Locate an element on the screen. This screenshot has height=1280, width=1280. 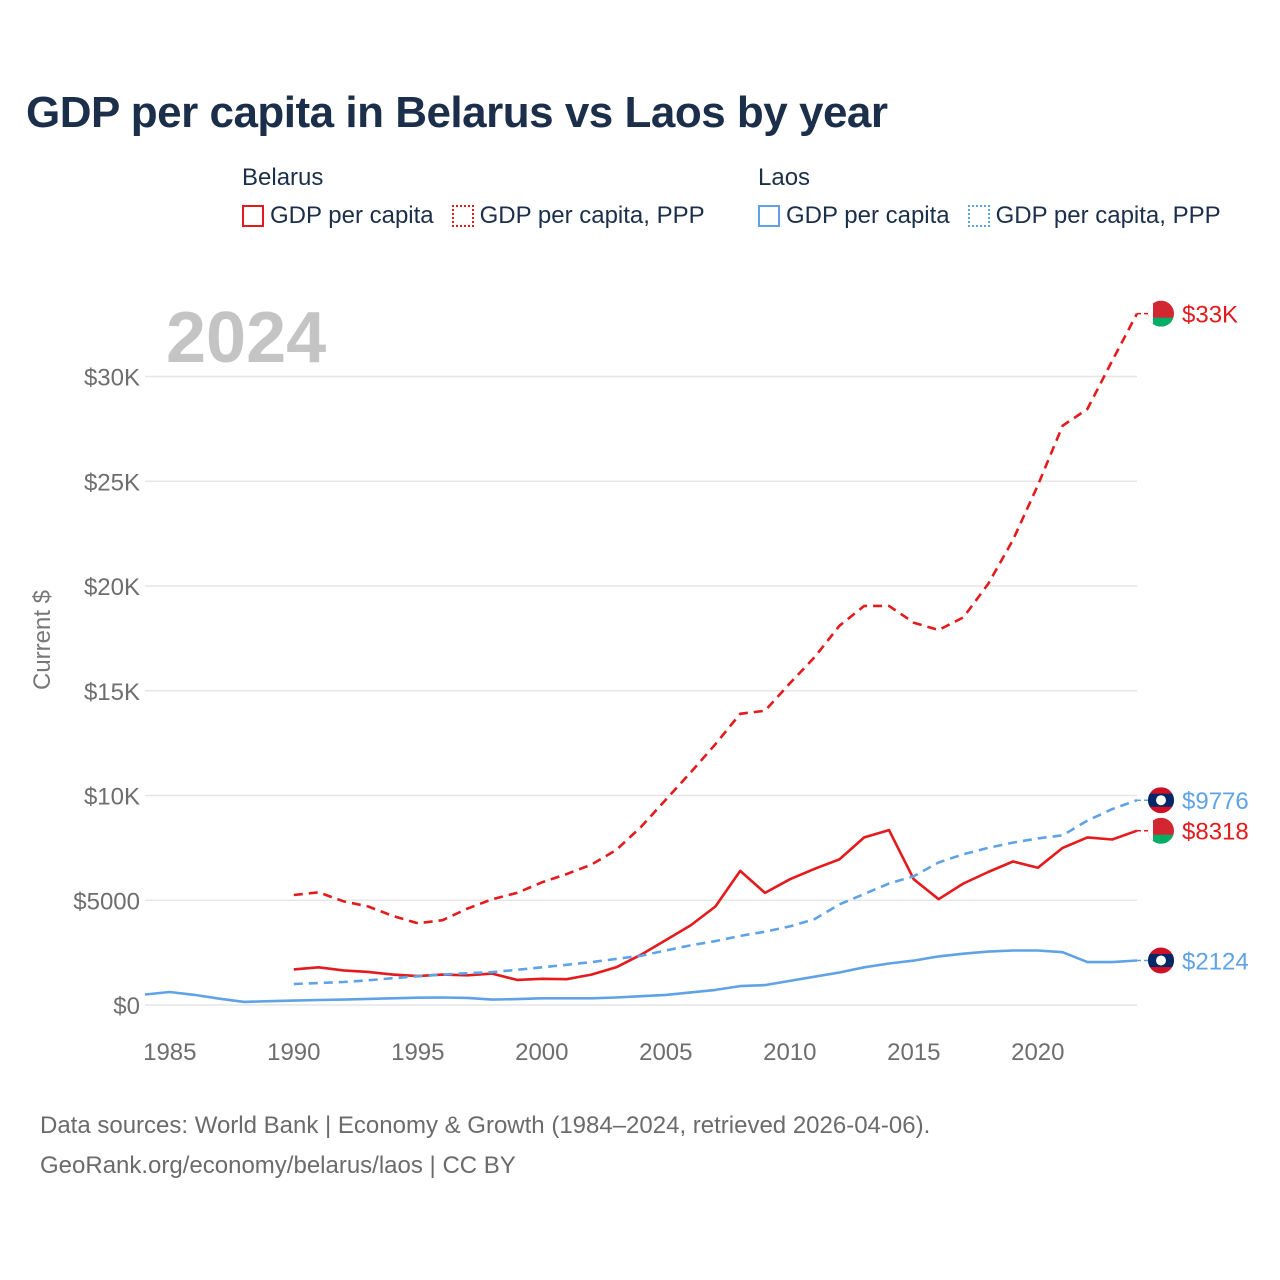
x-tick-label: 1995 is located at coordinates (417, 1052).